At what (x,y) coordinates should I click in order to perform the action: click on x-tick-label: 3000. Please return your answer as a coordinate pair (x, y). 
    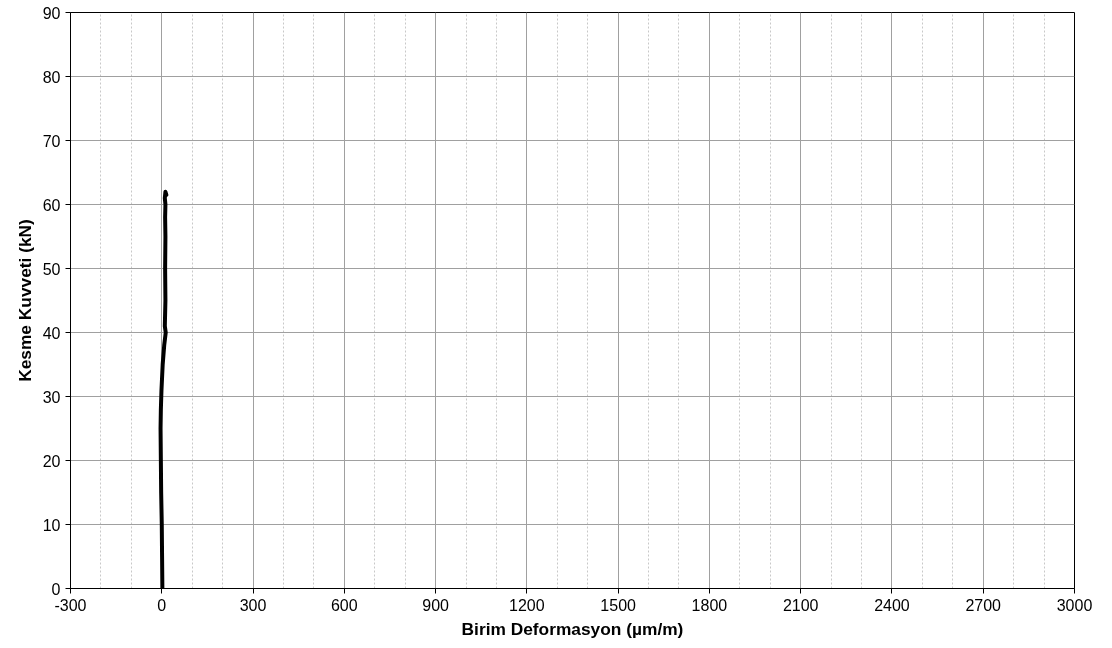
    Looking at the image, I should click on (1074, 605).